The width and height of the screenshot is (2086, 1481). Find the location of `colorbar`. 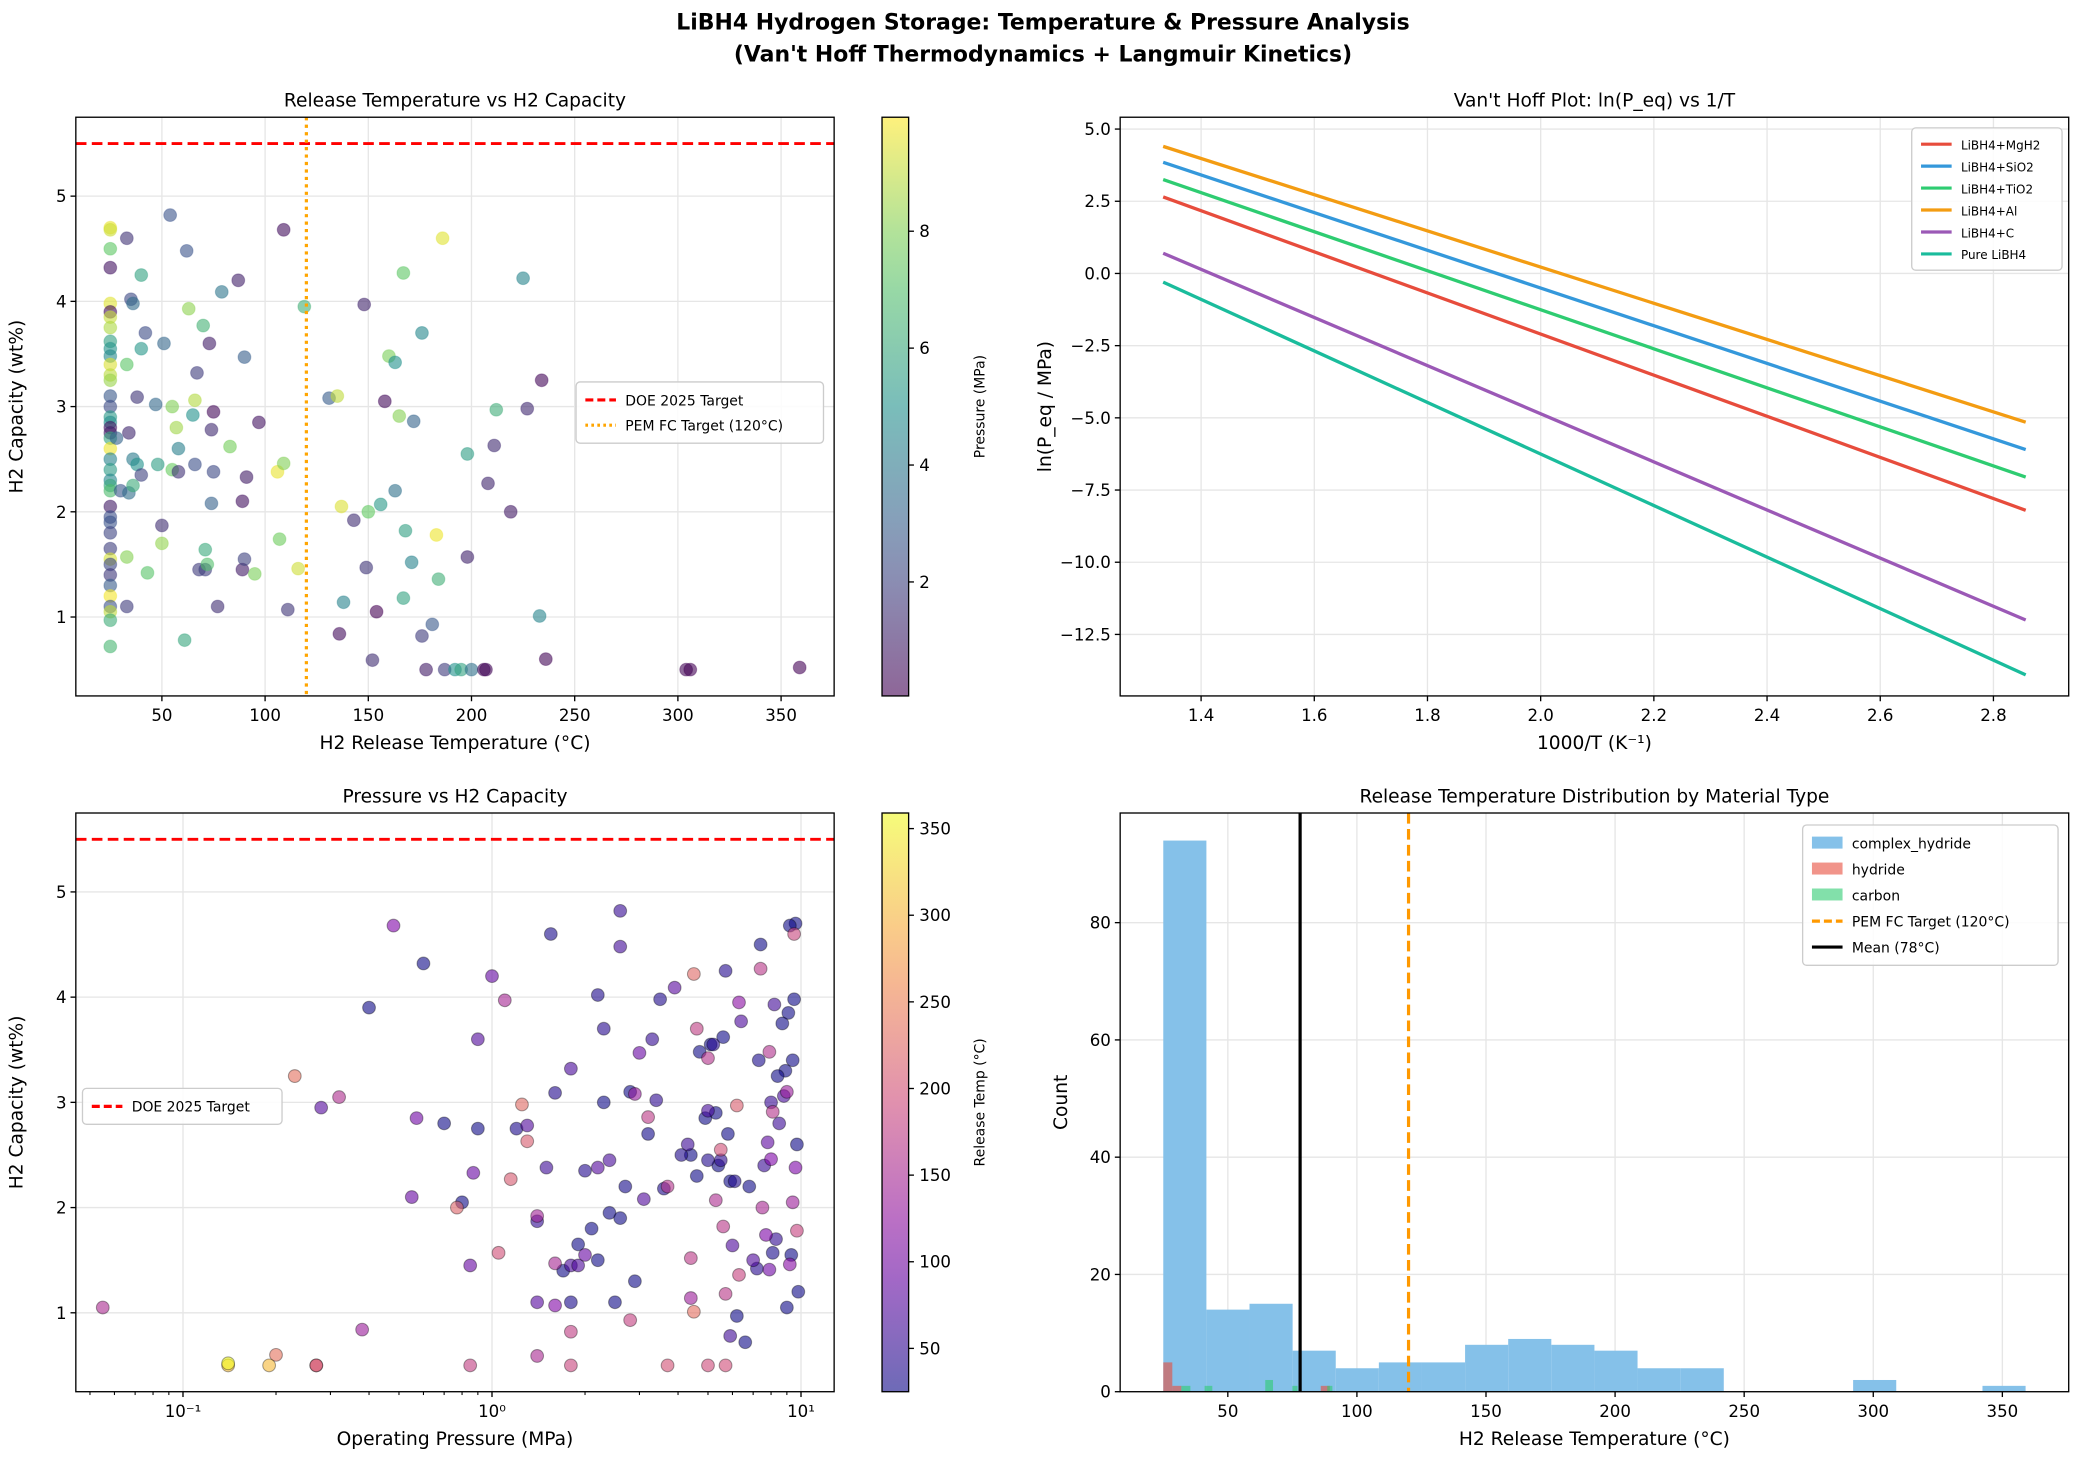

colorbar is located at coordinates (895, 1102).